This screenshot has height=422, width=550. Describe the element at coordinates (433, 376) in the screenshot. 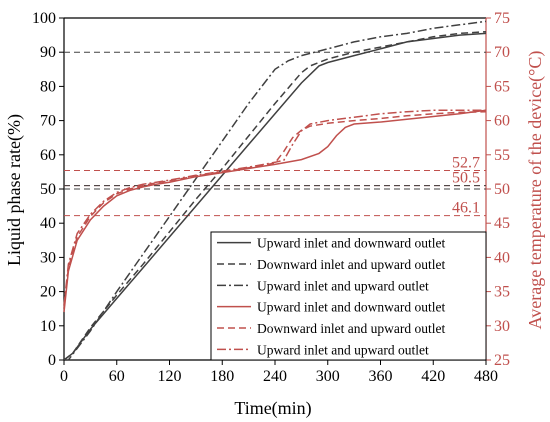

I see `x-tick-label: 420` at that location.